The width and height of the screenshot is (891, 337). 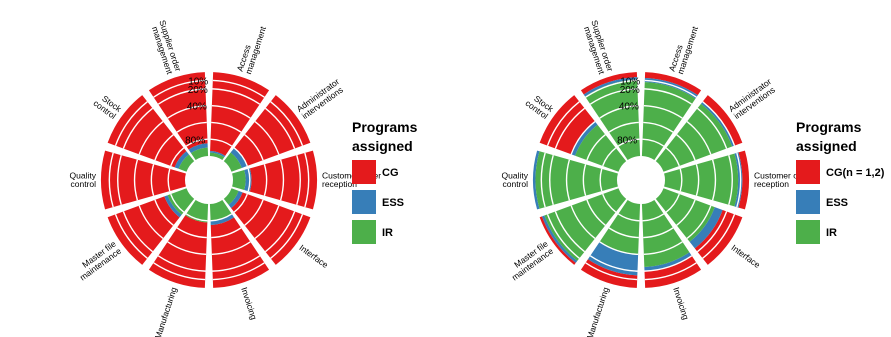 I want to click on radial-tick-1: 20%, so click(x=630, y=90).